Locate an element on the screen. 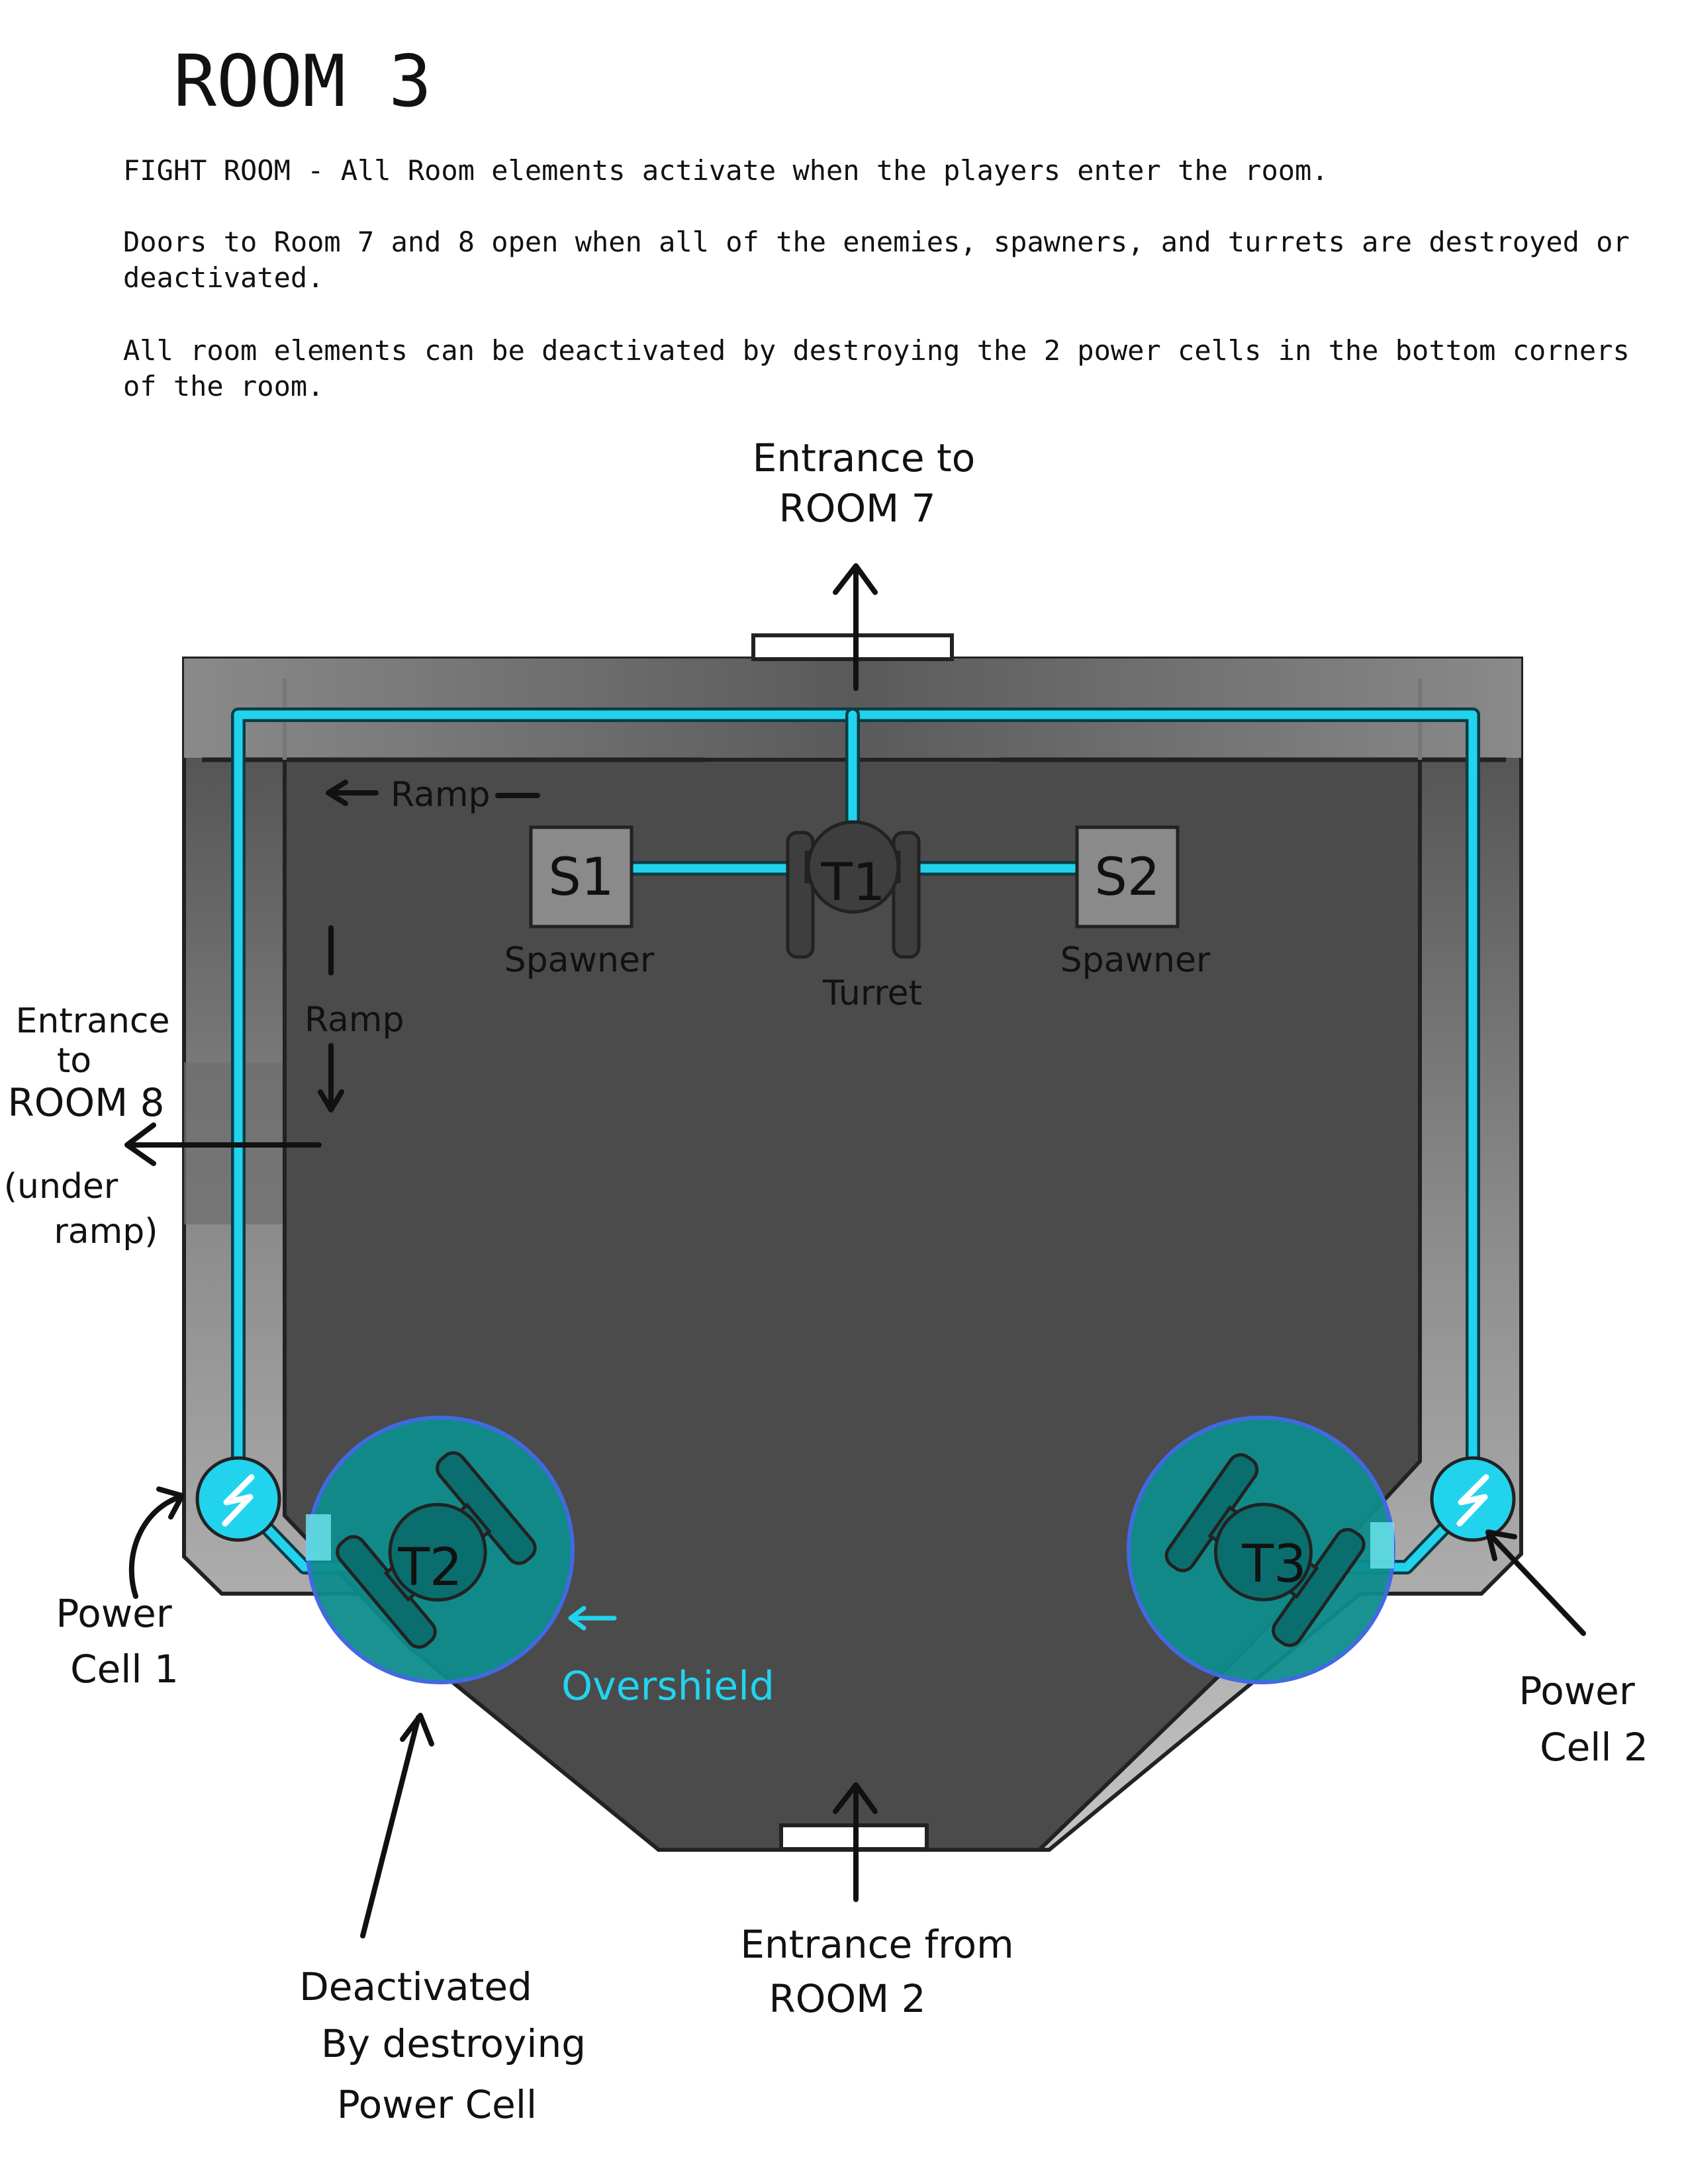  label-overshield: Overshield is located at coordinates (667, 1686).